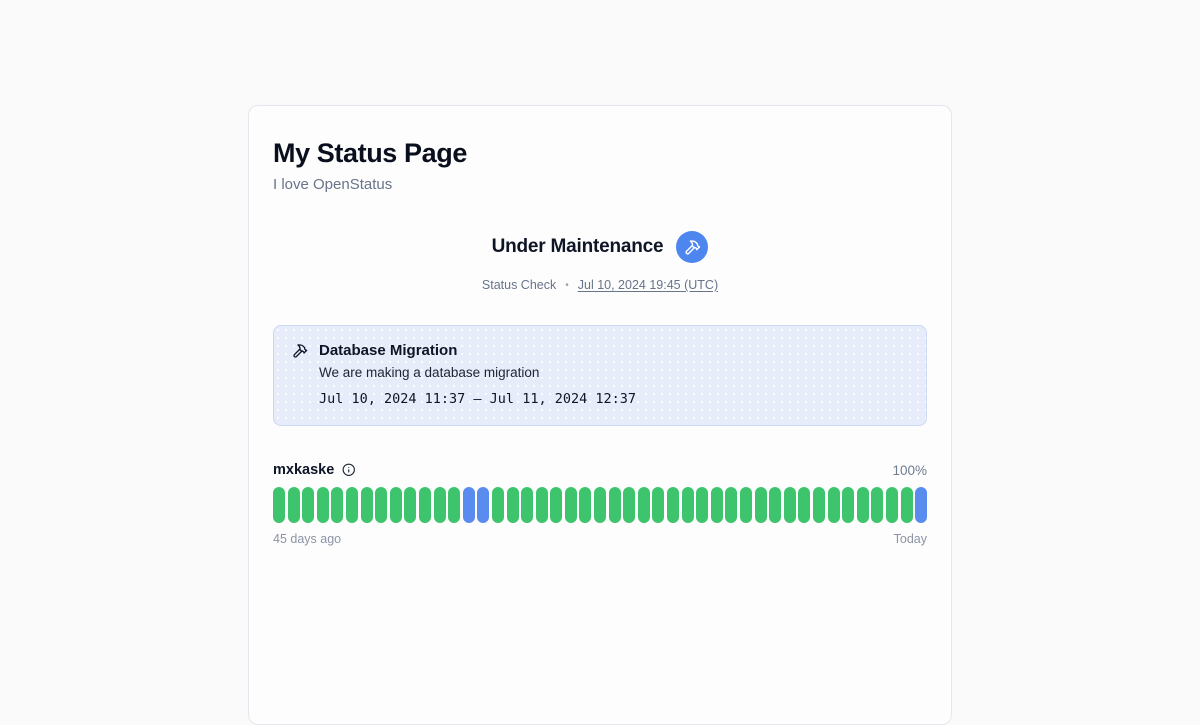 This screenshot has width=1200, height=725. What do you see at coordinates (519, 285) in the screenshot?
I see `status-check-label: Status Check` at bounding box center [519, 285].